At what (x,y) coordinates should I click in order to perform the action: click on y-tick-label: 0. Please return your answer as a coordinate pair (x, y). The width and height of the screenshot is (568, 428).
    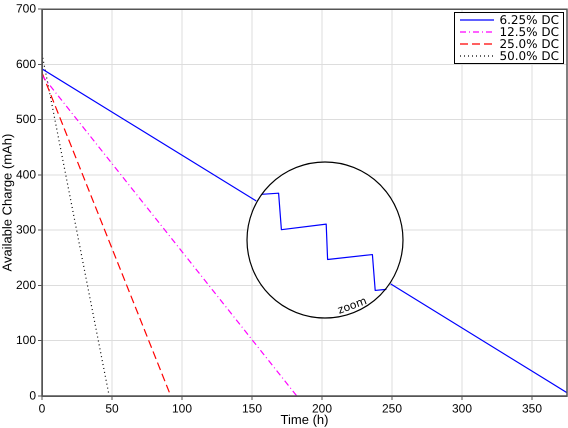
    Looking at the image, I should click on (32, 395).